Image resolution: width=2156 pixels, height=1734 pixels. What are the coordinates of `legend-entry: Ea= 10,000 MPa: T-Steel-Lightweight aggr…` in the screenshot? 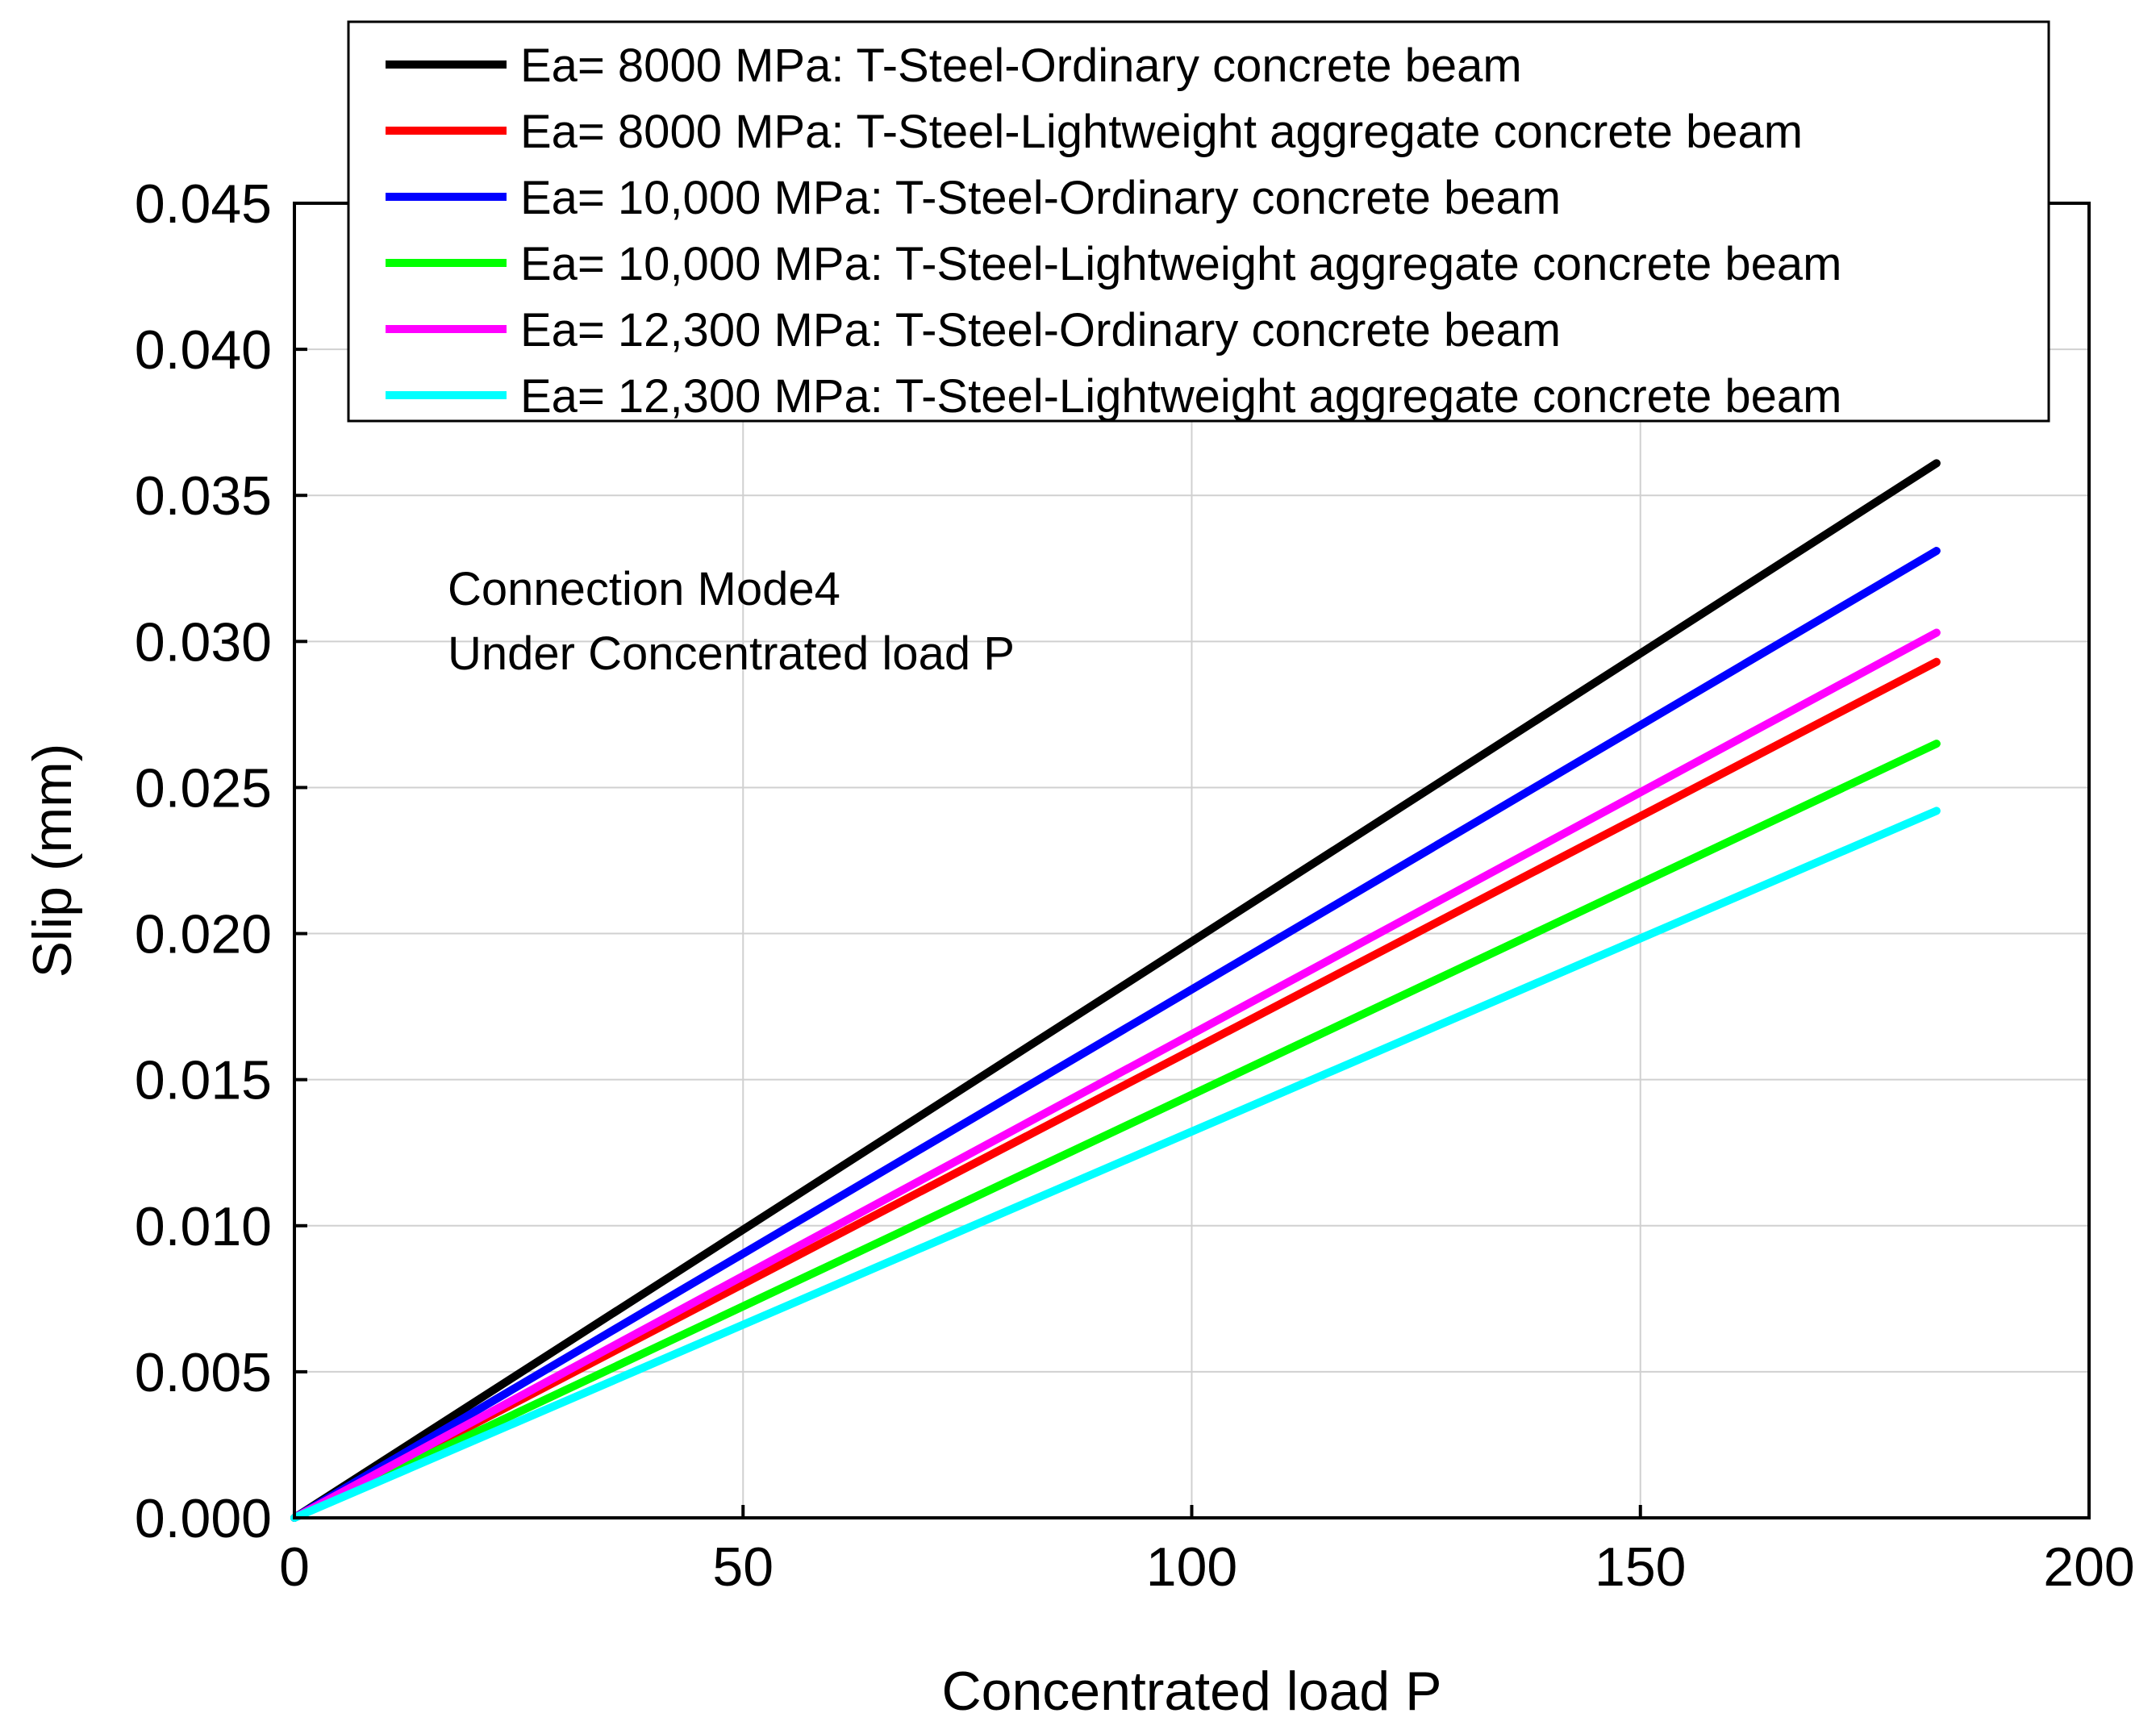 It's located at (1181, 264).